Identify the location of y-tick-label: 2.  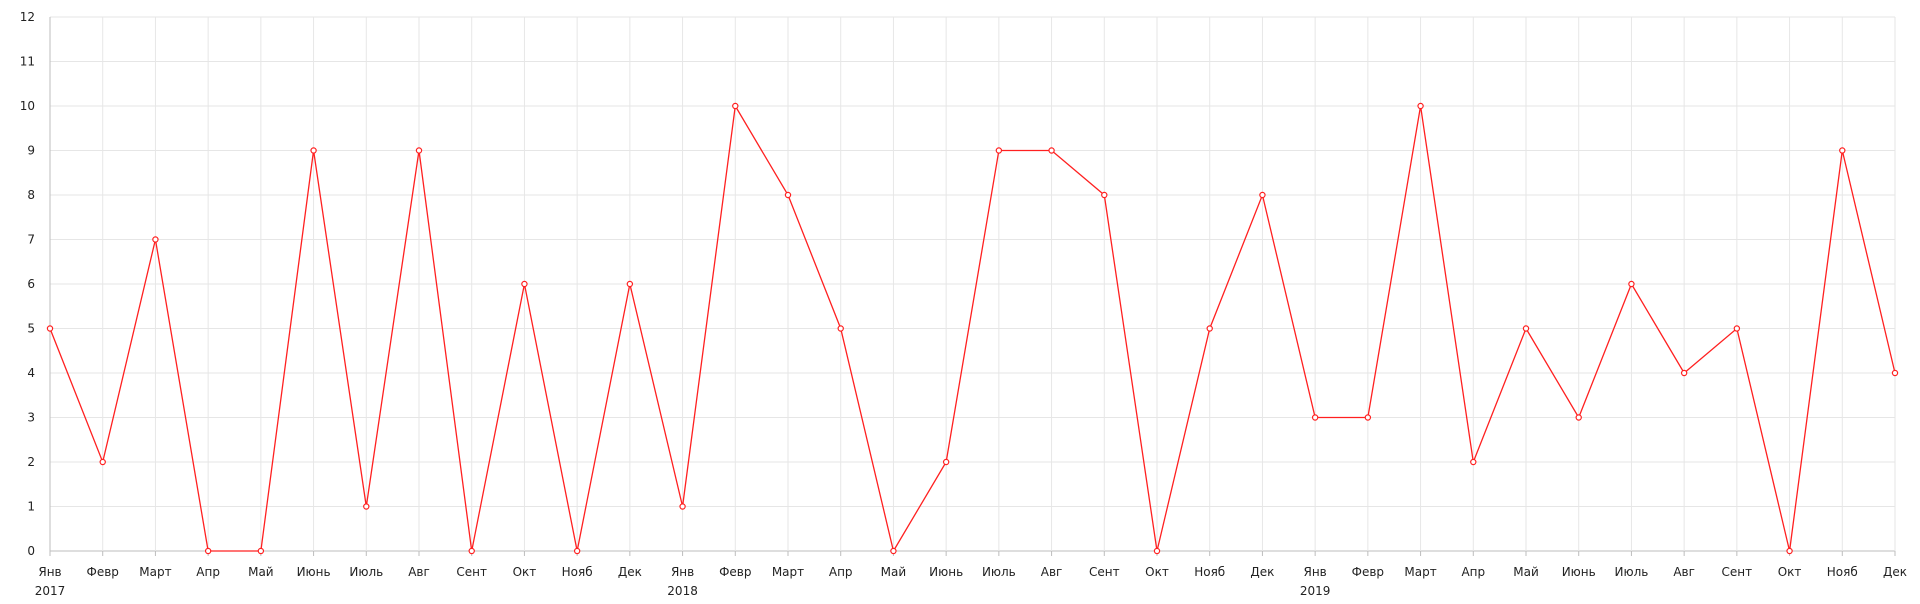
(31, 462).